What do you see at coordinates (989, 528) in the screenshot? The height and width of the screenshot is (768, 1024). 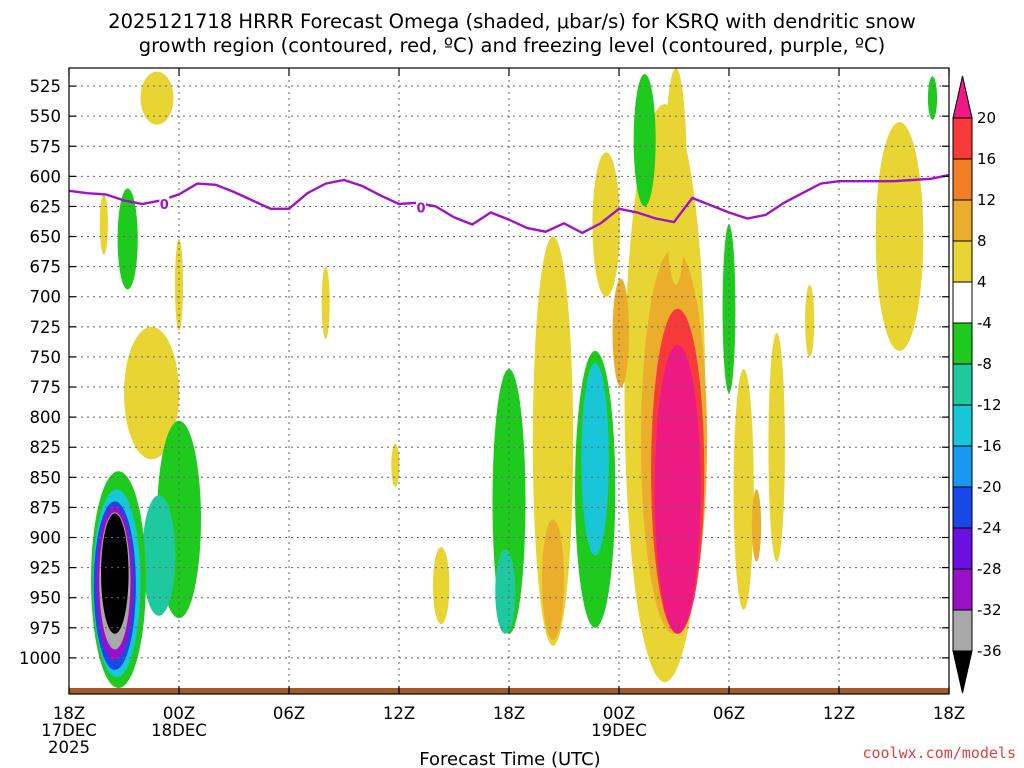 I see `colorbar-label: -24` at bounding box center [989, 528].